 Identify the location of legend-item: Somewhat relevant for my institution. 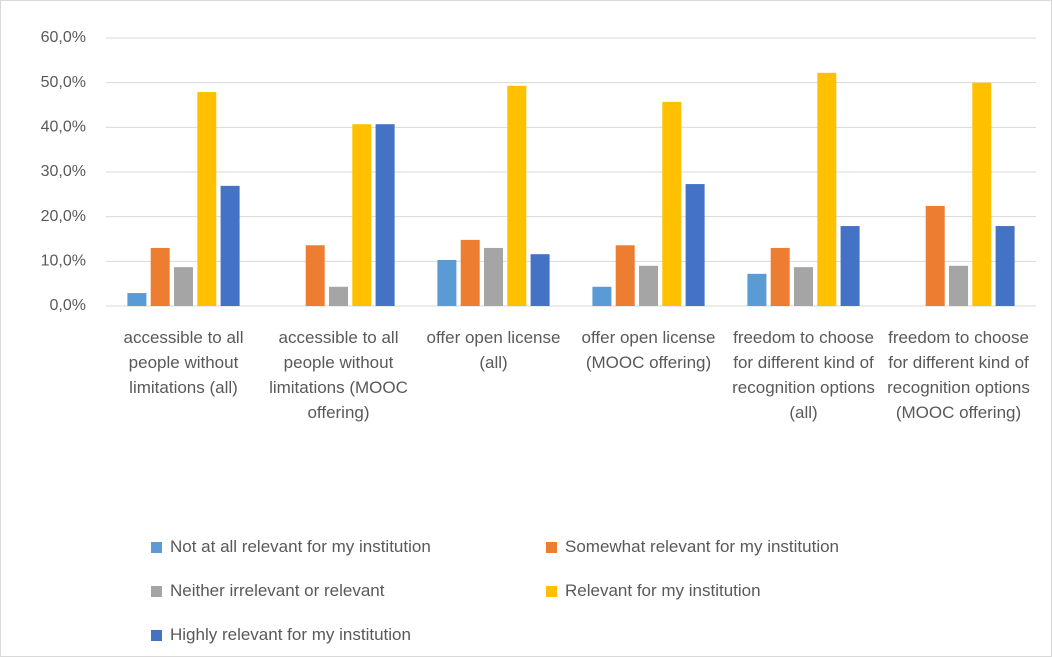
(743, 547).